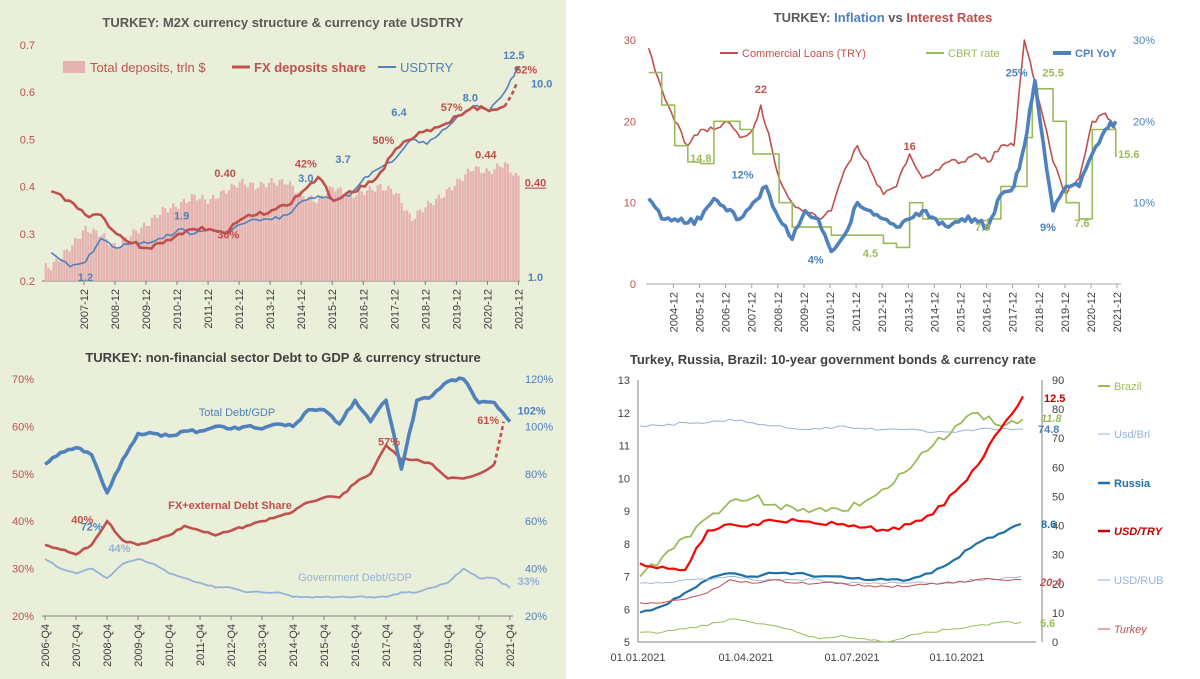  What do you see at coordinates (232, 645) in the screenshot?
I see `x-tick-label: 2012-Q4` at bounding box center [232, 645].